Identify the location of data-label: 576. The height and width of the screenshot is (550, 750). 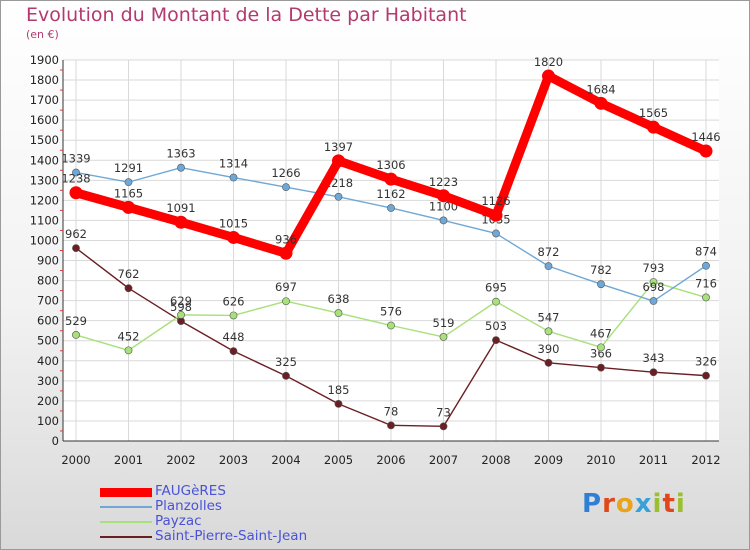
(391, 311).